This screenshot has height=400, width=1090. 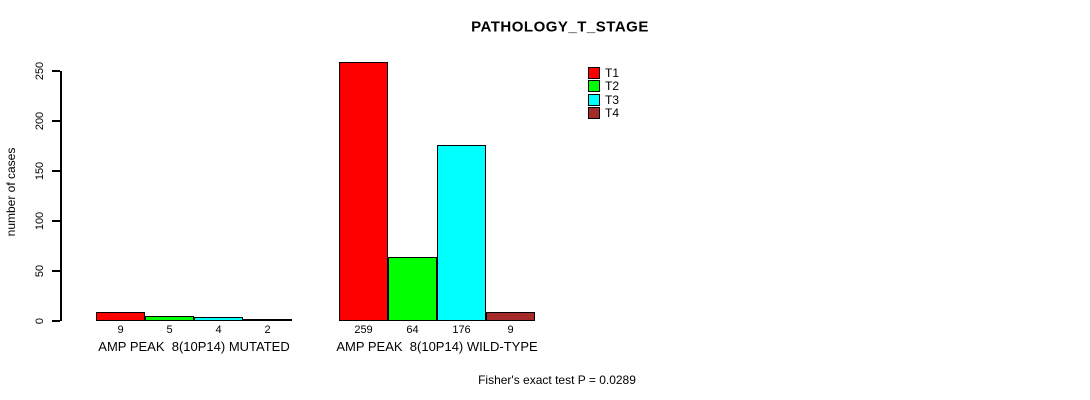 I want to click on bar-value-label: 4, so click(x=218, y=330).